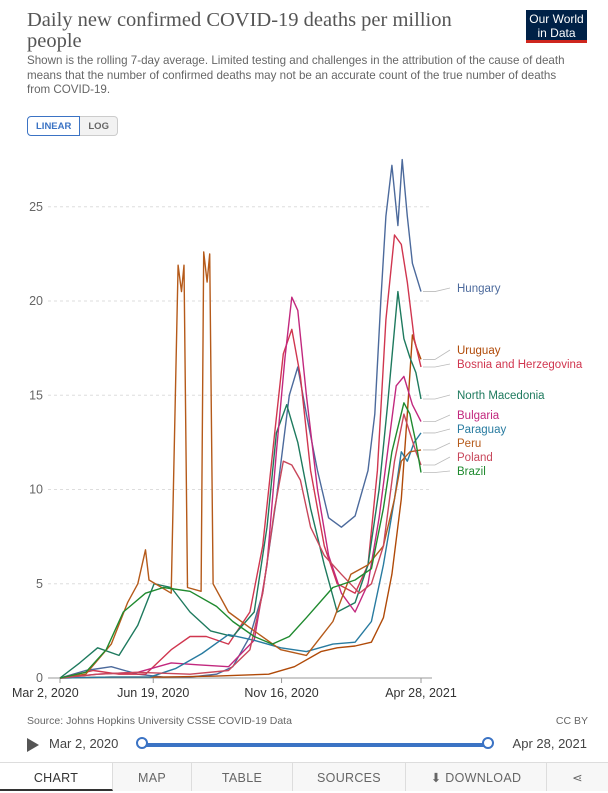 Image resolution: width=608 pixels, height=793 pixels. Describe the element at coordinates (556, 33) in the screenshot. I see `logo-line-2: in Data` at that location.